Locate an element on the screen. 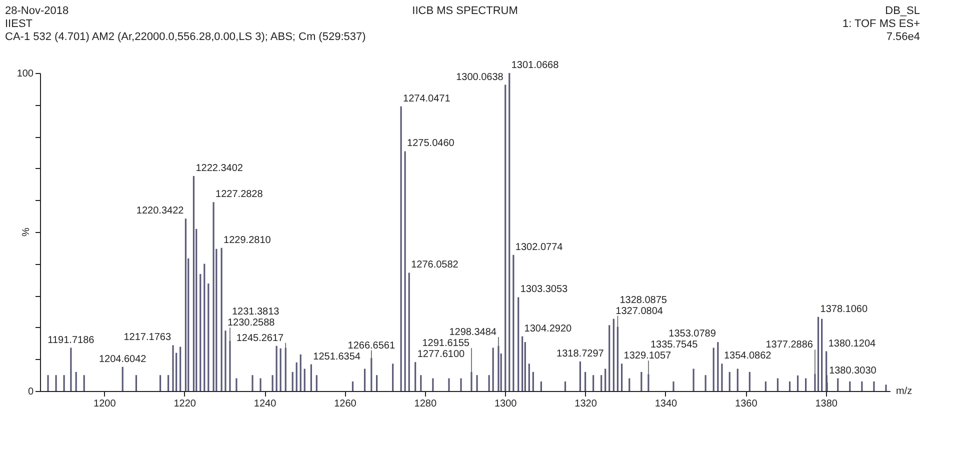  x-tick-label: 1280 is located at coordinates (425, 404).